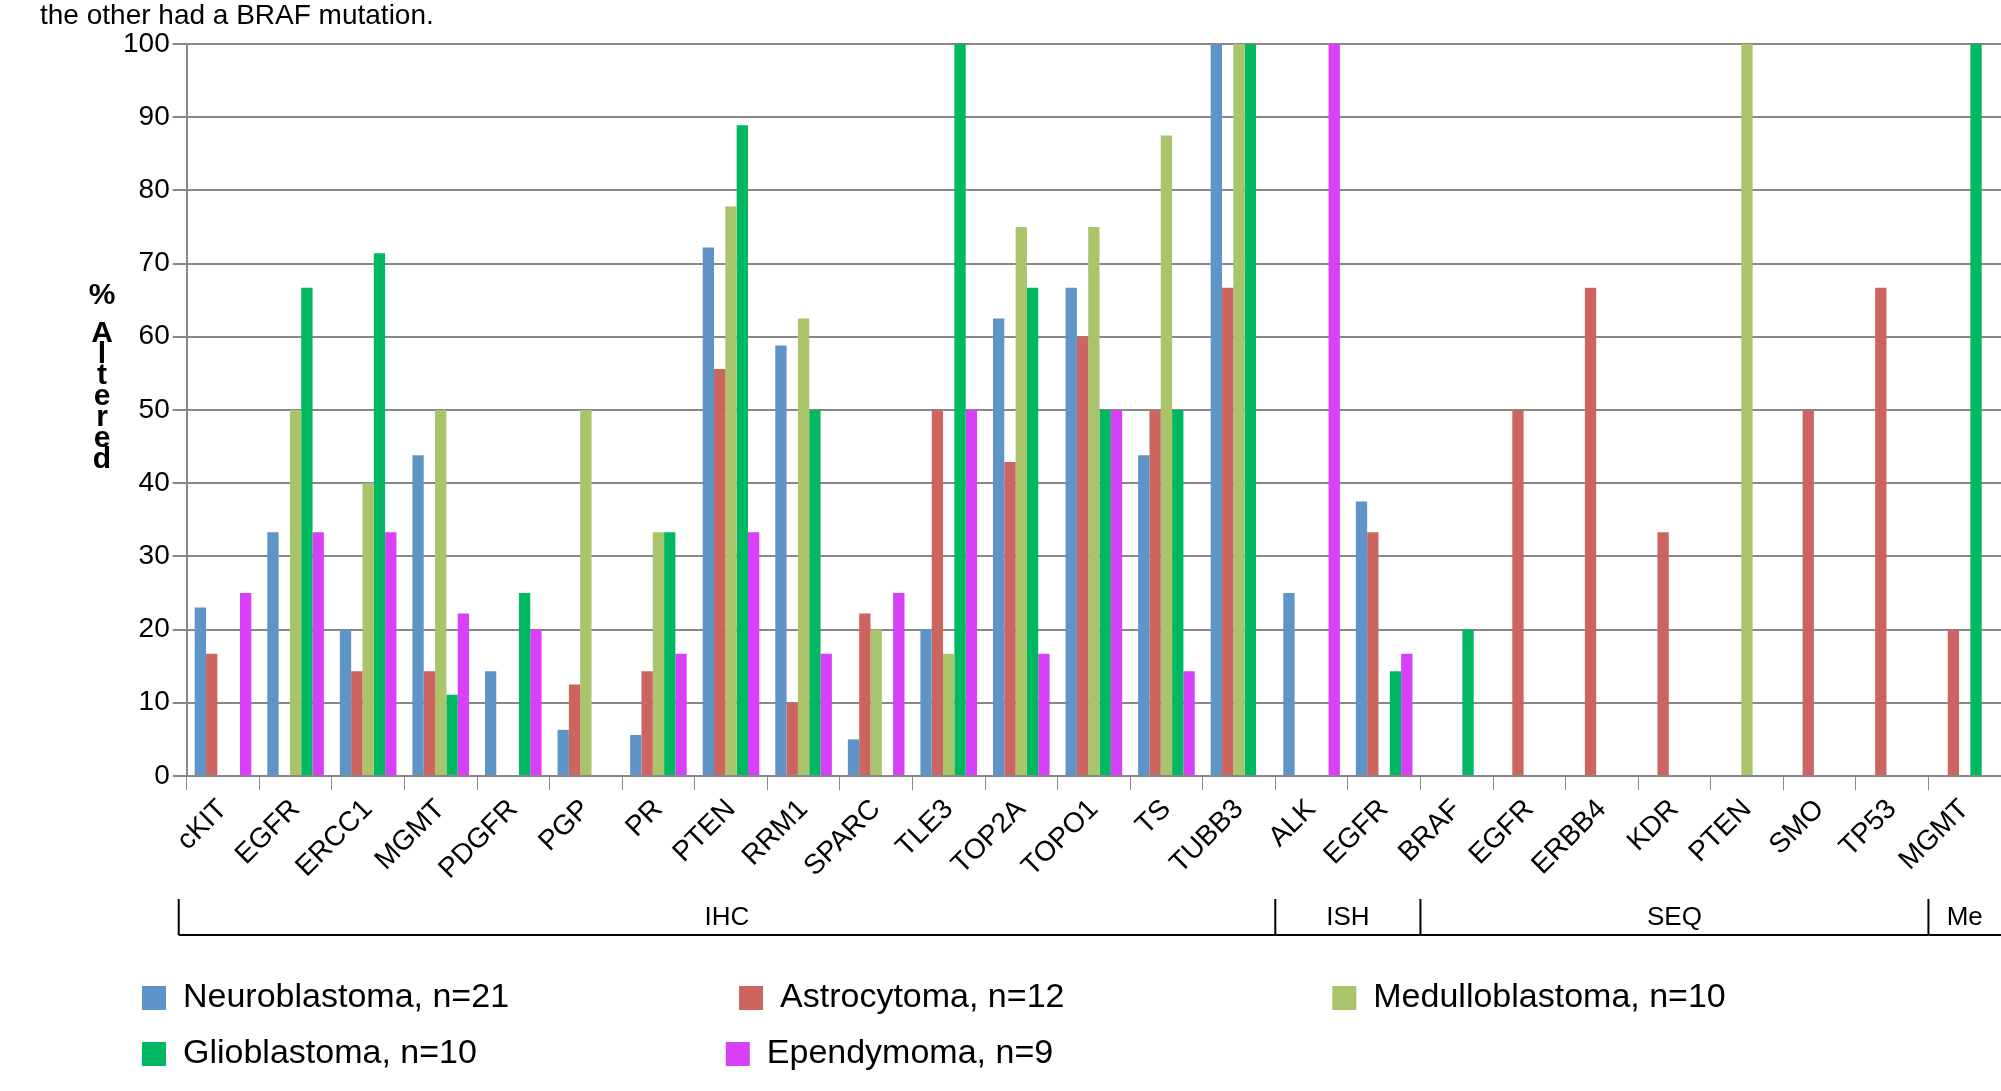  What do you see at coordinates (1964, 916) in the screenshot?
I see `text: Me` at bounding box center [1964, 916].